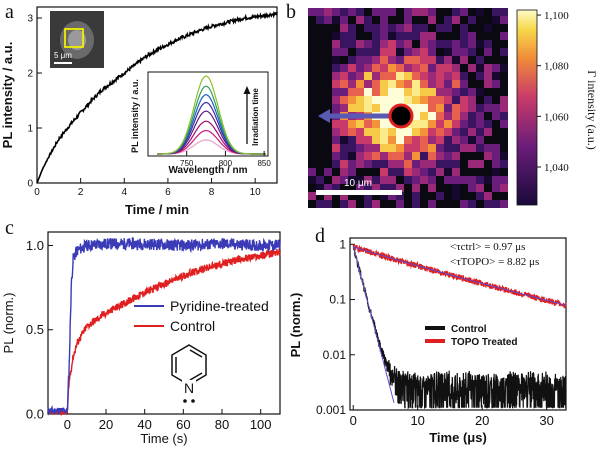 This screenshot has width=600, height=451. I want to click on panel-d-ylabel: PL (norm.), so click(295, 325).